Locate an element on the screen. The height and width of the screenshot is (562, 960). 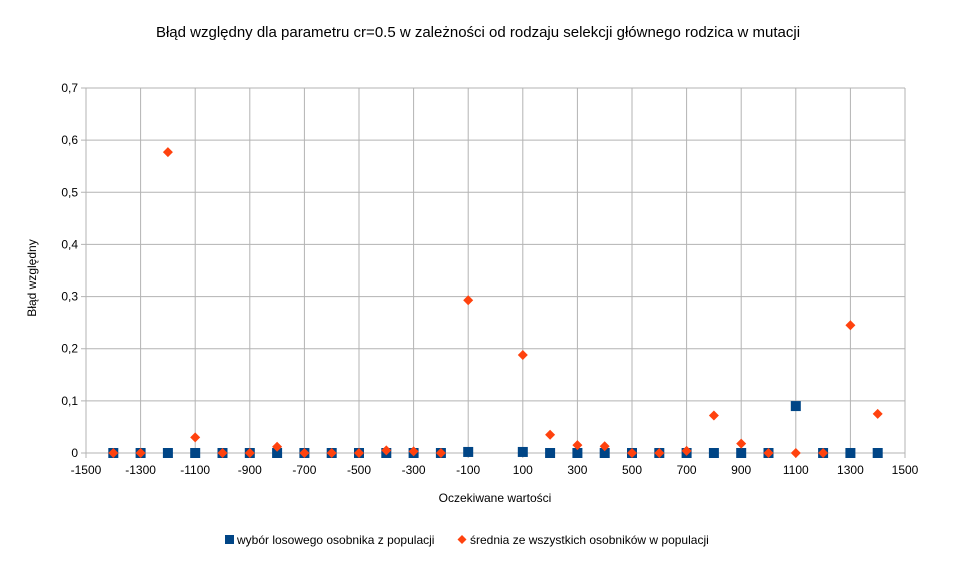
x-tick-label: -900 is located at coordinates (250, 470).